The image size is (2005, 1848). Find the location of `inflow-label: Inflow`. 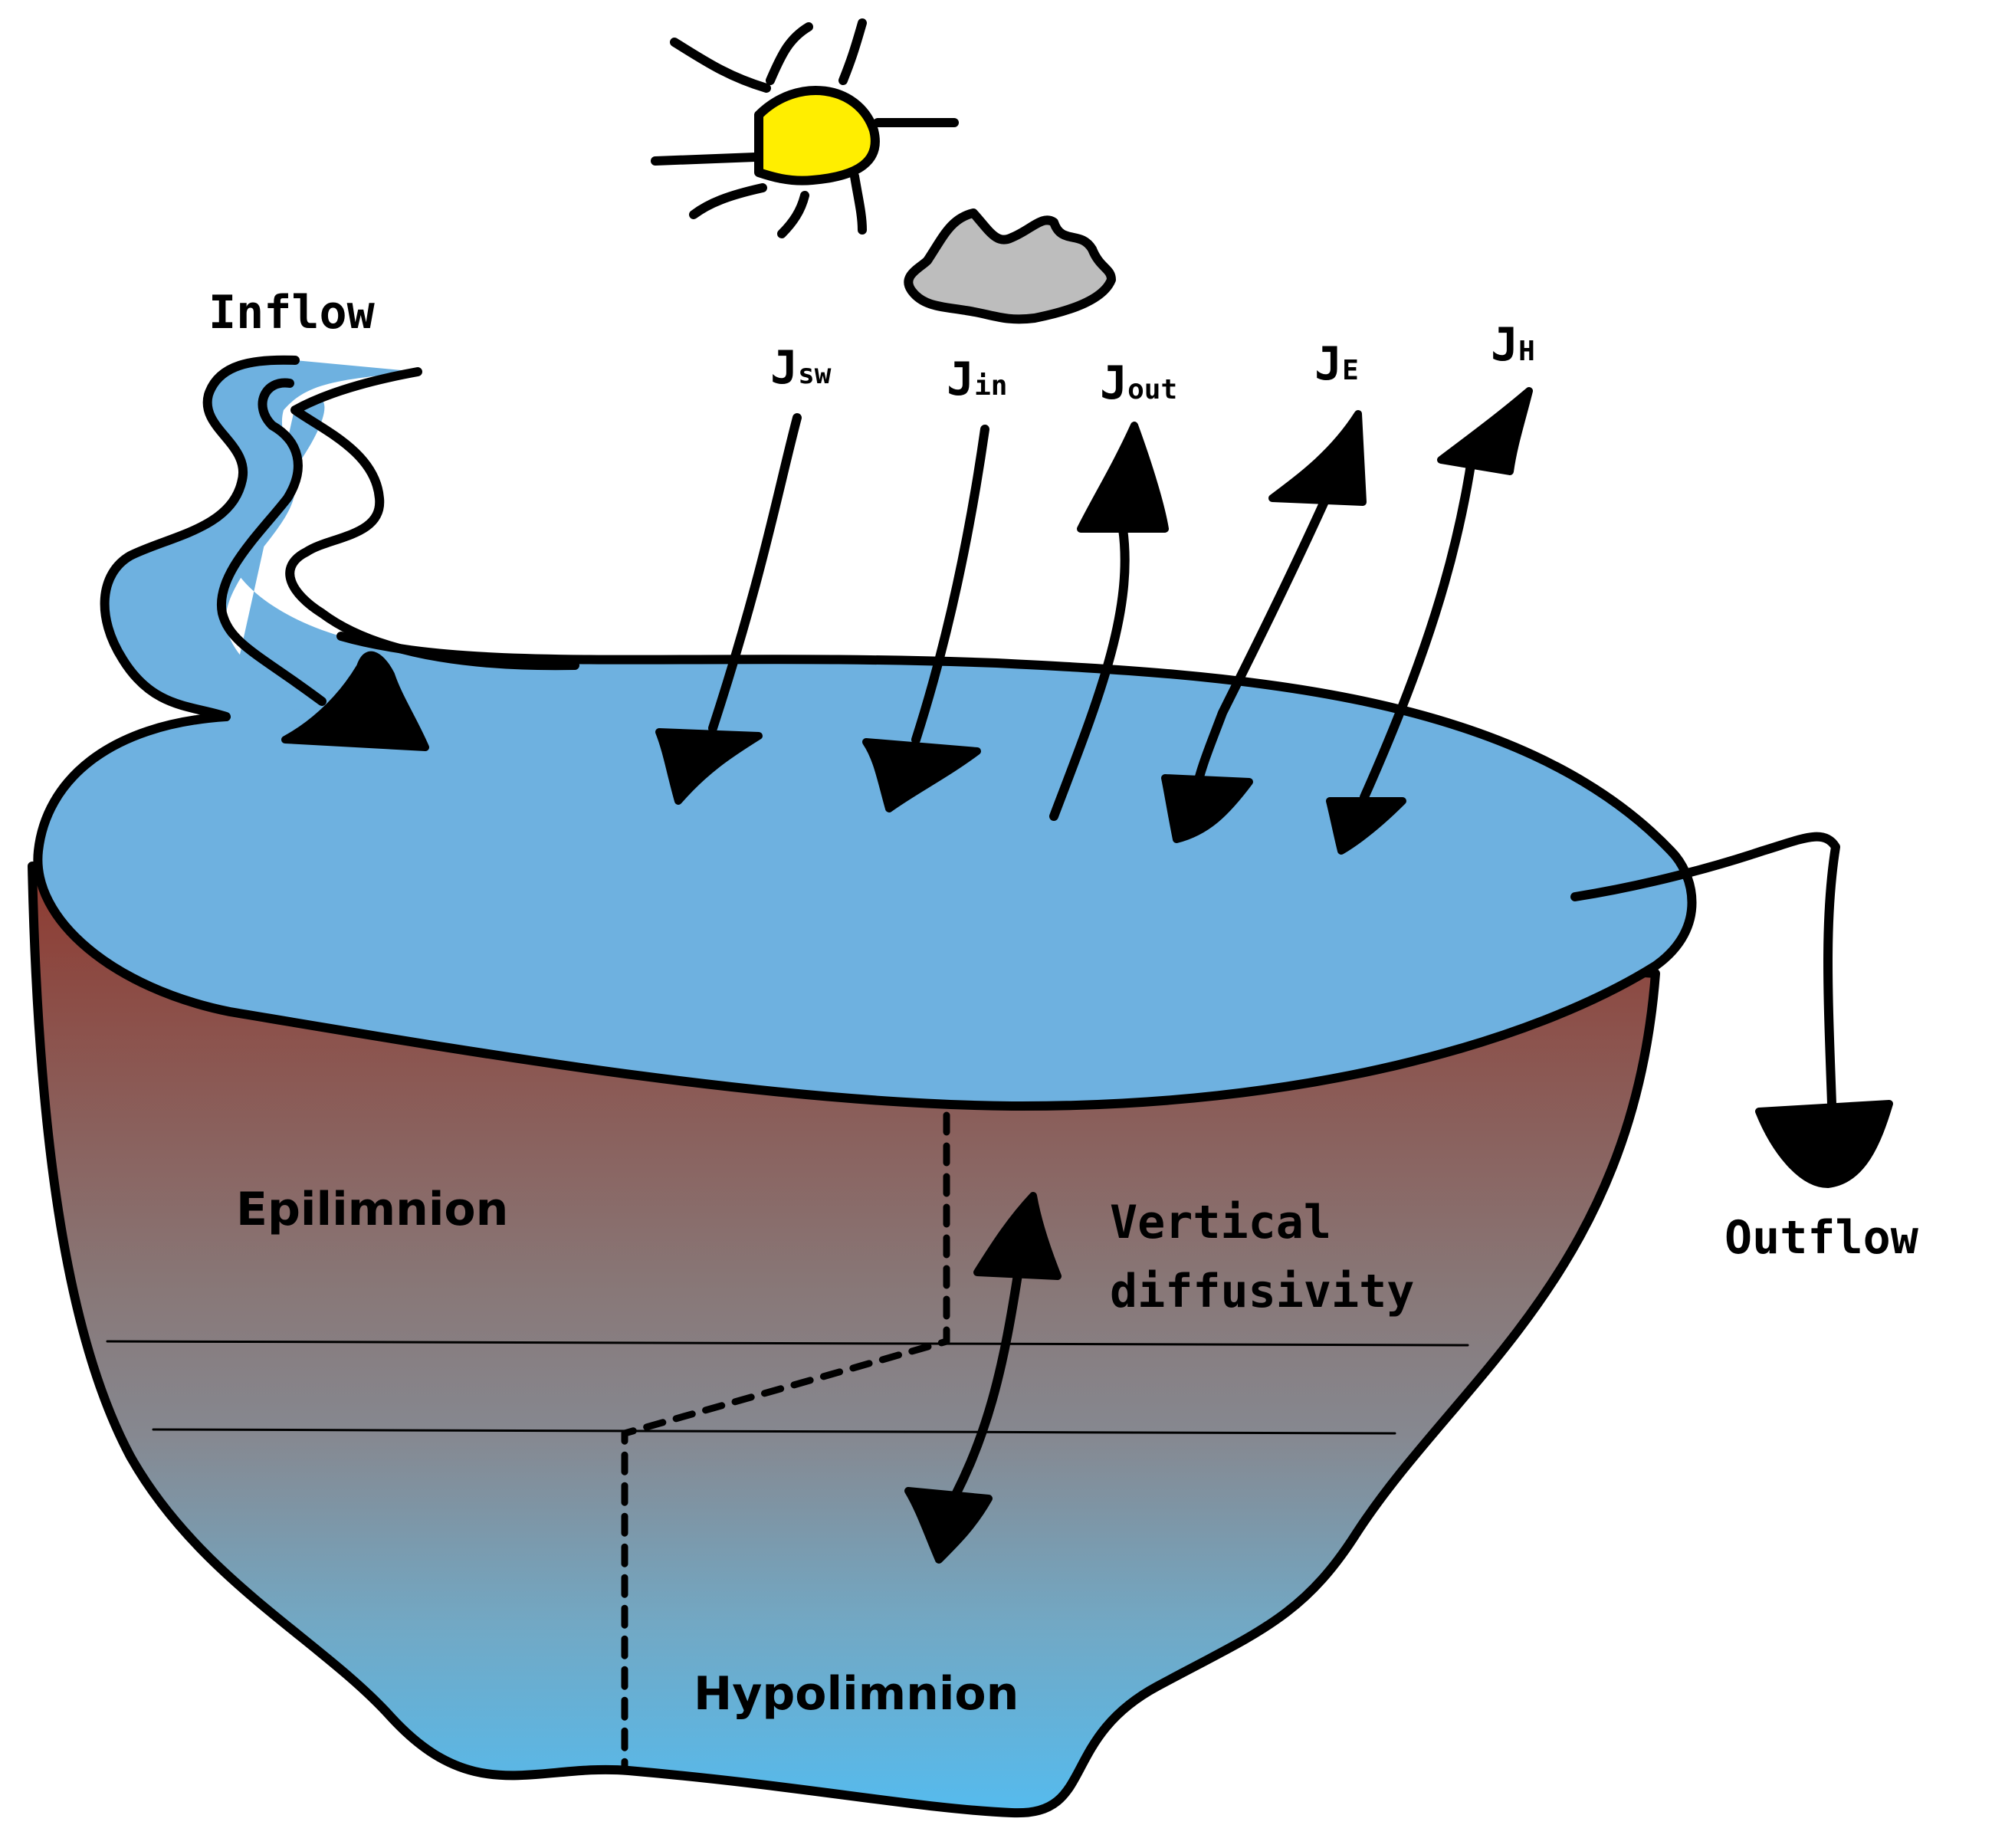

inflow-label: Inflow is located at coordinates (292, 313).